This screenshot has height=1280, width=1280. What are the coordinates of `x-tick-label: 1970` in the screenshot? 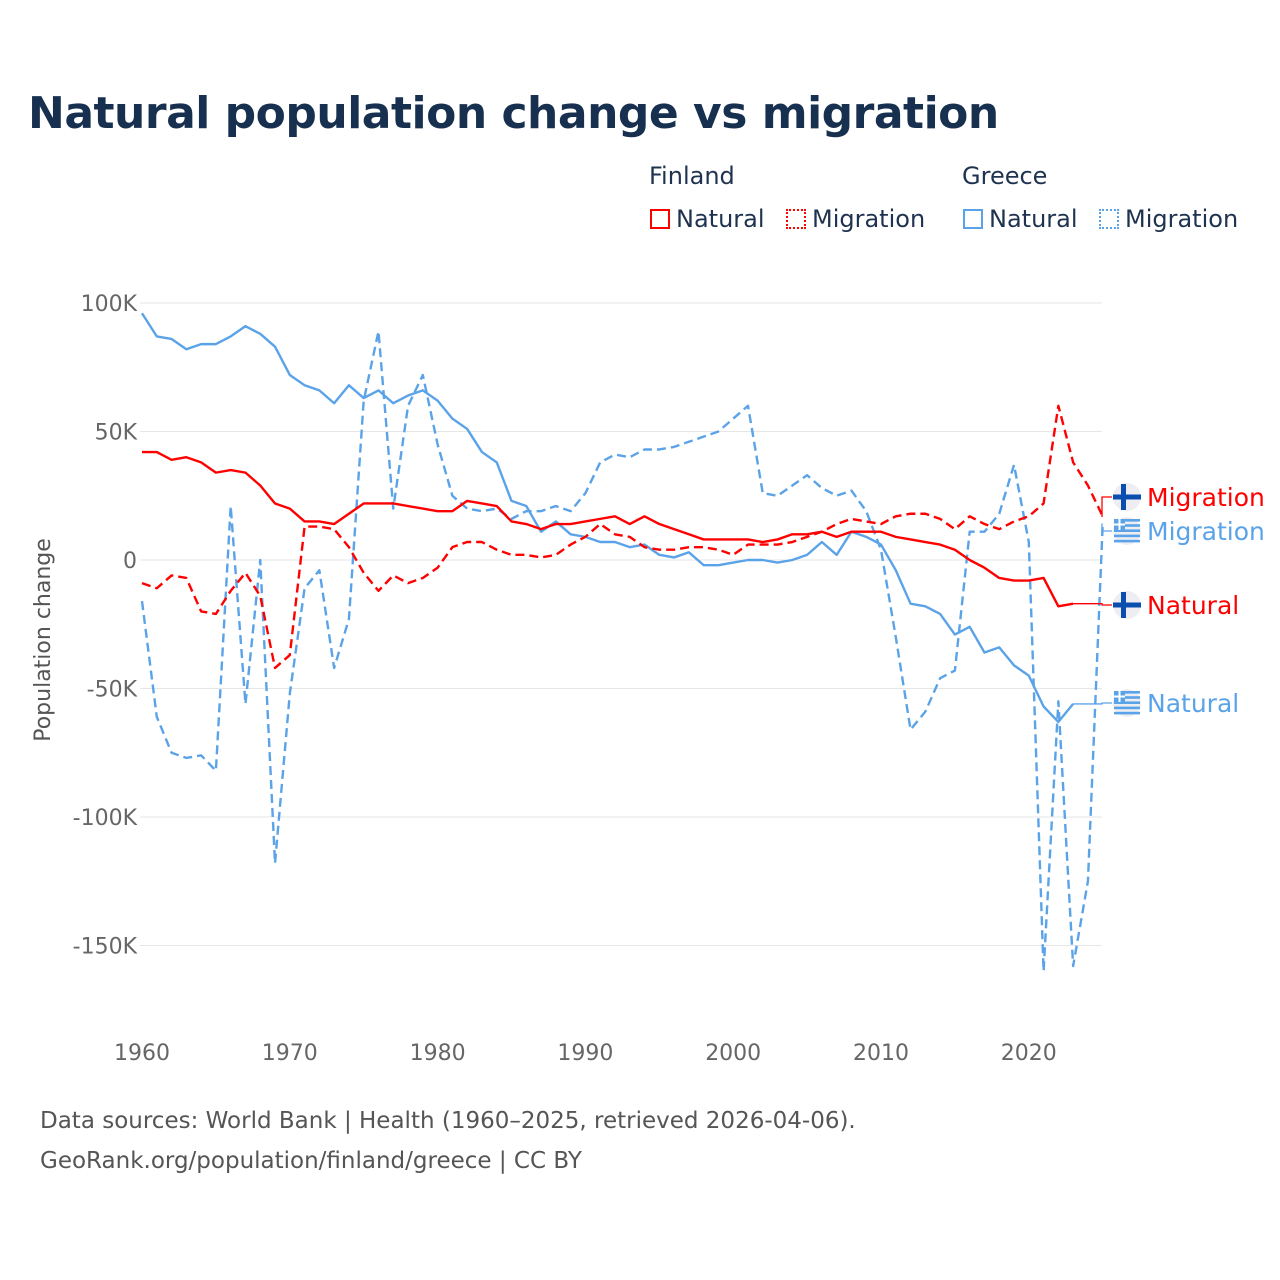 It's located at (290, 1053).